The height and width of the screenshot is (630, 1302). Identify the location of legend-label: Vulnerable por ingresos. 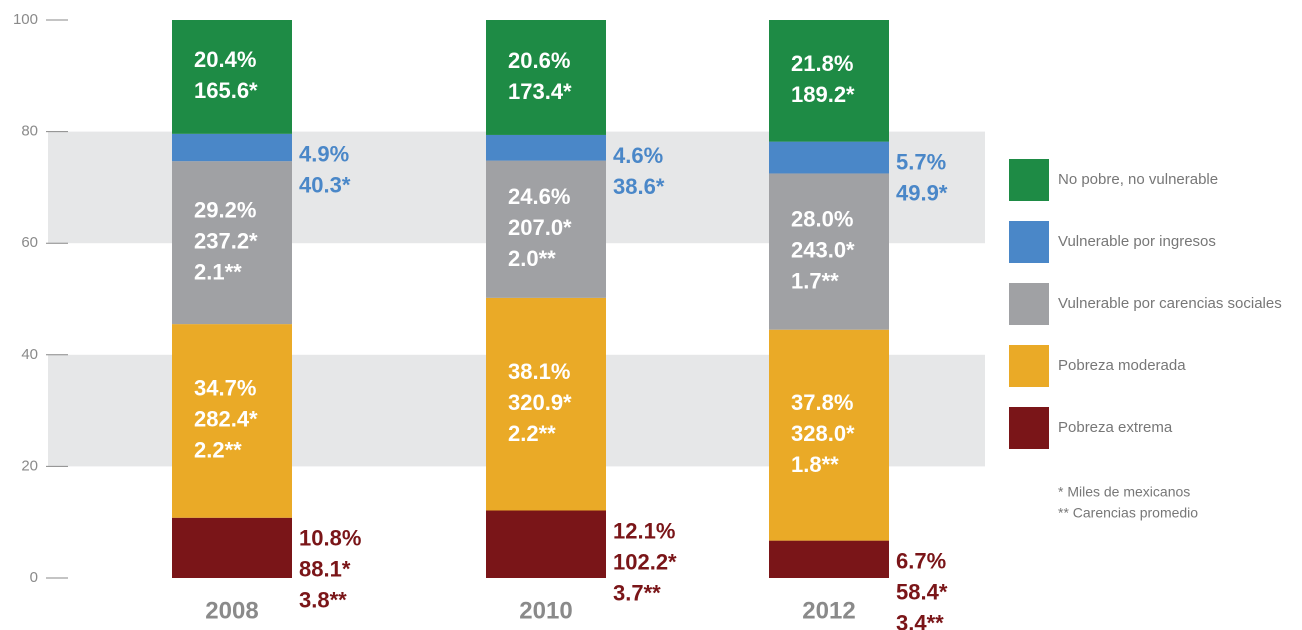
(1137, 241).